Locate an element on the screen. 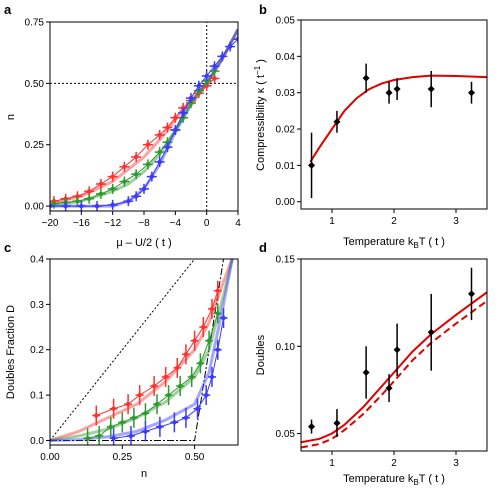 The height and width of the screenshot is (488, 498). panel-c-green-theory-curve is located at coordinates (142, 350).